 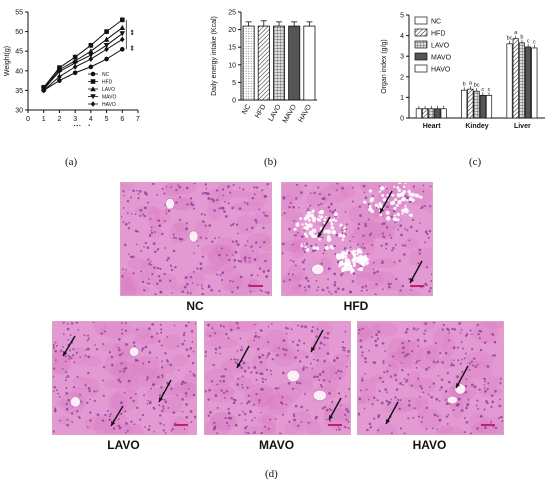 I want to click on y-tick-label: 55, so click(x=19, y=13).